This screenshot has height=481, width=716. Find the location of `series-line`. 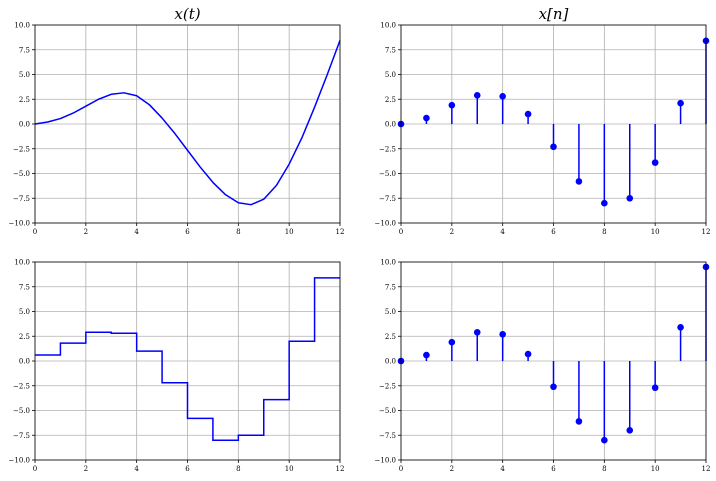

series-line is located at coordinates (187, 123).